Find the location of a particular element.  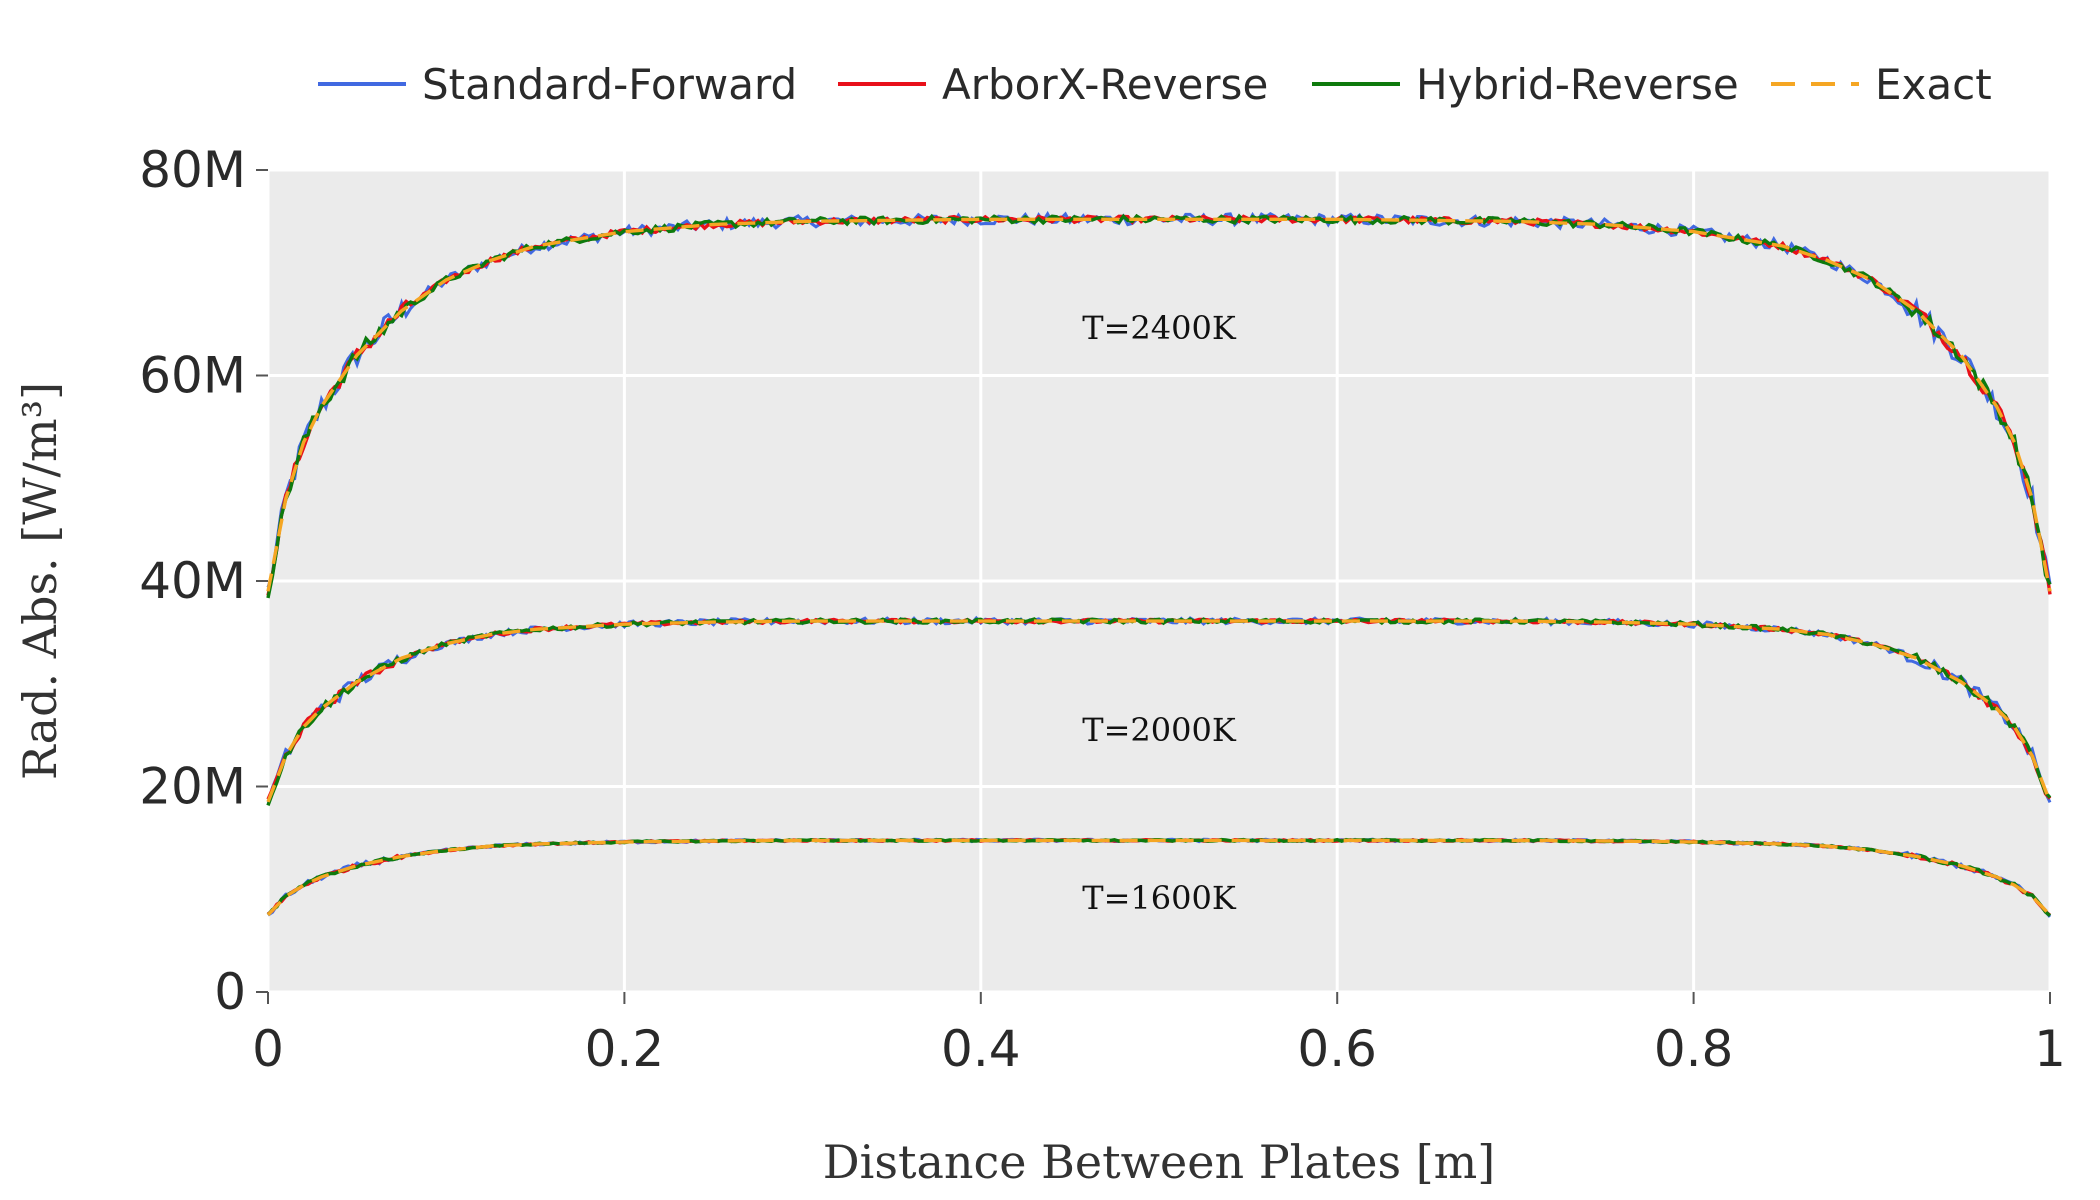

legend-label: ArborX-Reverse is located at coordinates (1105, 84).